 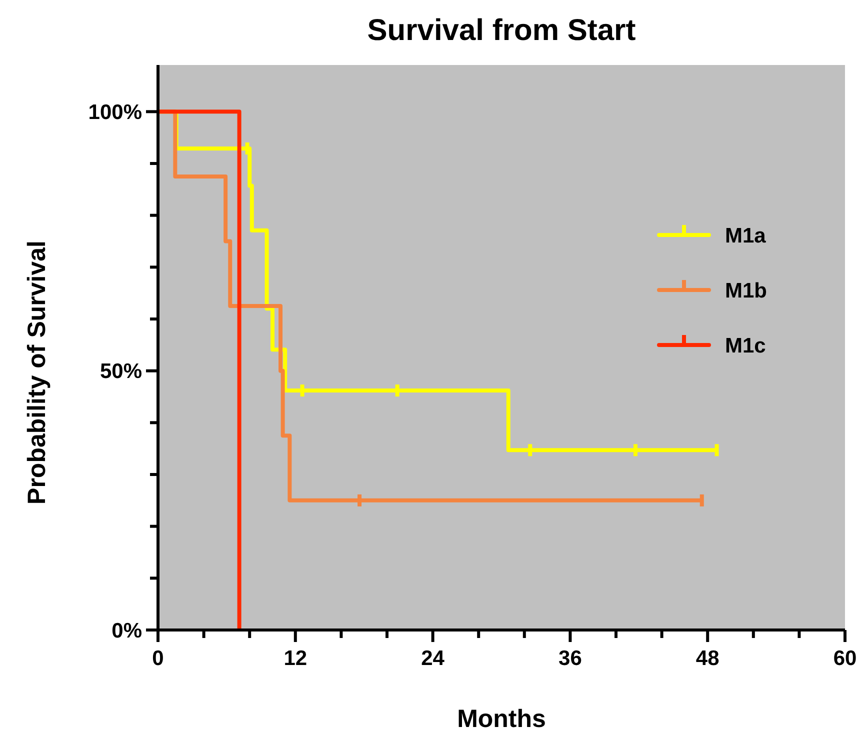 I want to click on legend-label: M1b, so click(x=746, y=290).